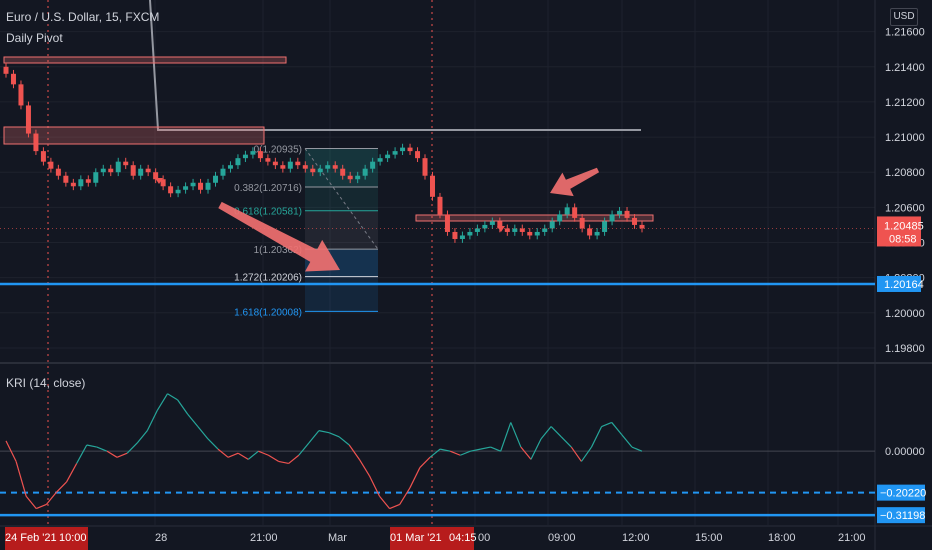 The image size is (932, 550). I want to click on pivot-zone-upper, so click(145, 60).